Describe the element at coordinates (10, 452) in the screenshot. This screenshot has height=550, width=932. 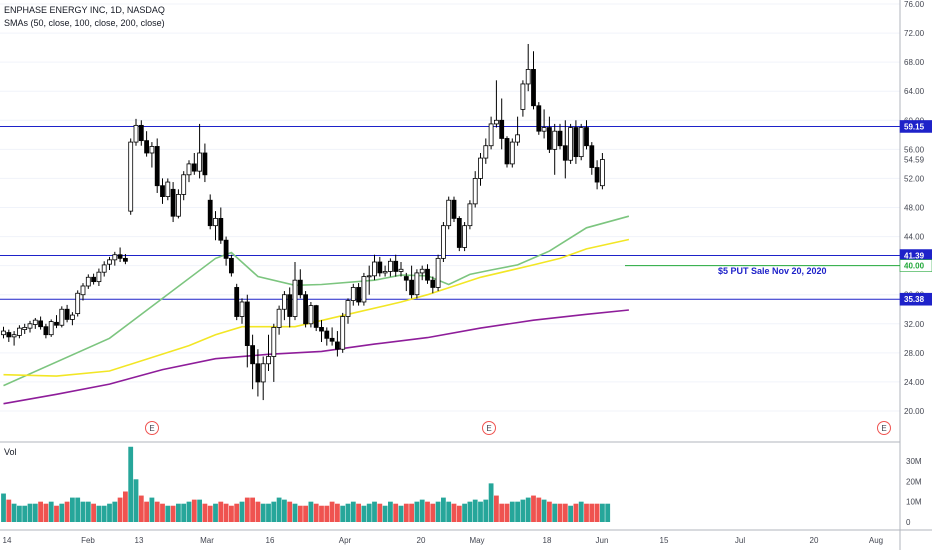
I see `volume-pane-title: Vol` at that location.